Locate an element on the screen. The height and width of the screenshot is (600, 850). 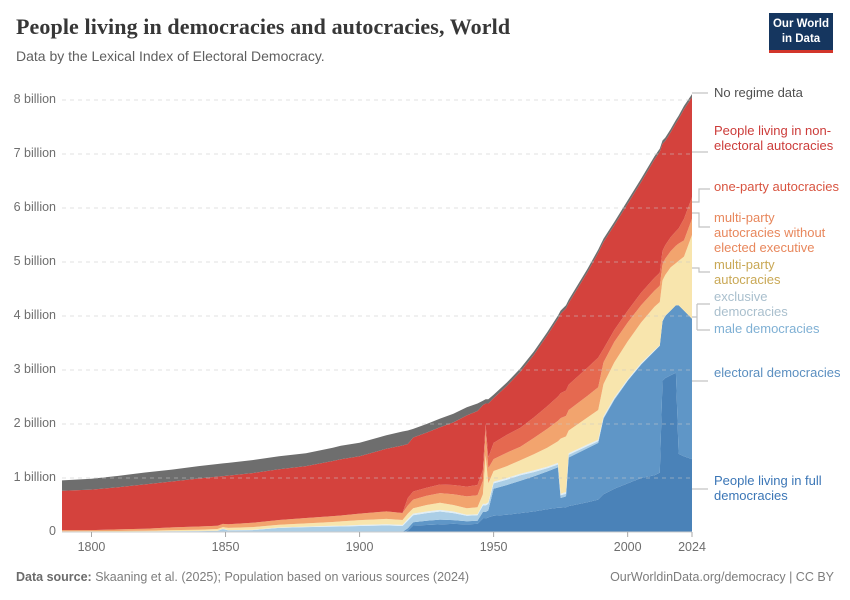
owid-logo-line2: in Data is located at coordinates (801, 38).